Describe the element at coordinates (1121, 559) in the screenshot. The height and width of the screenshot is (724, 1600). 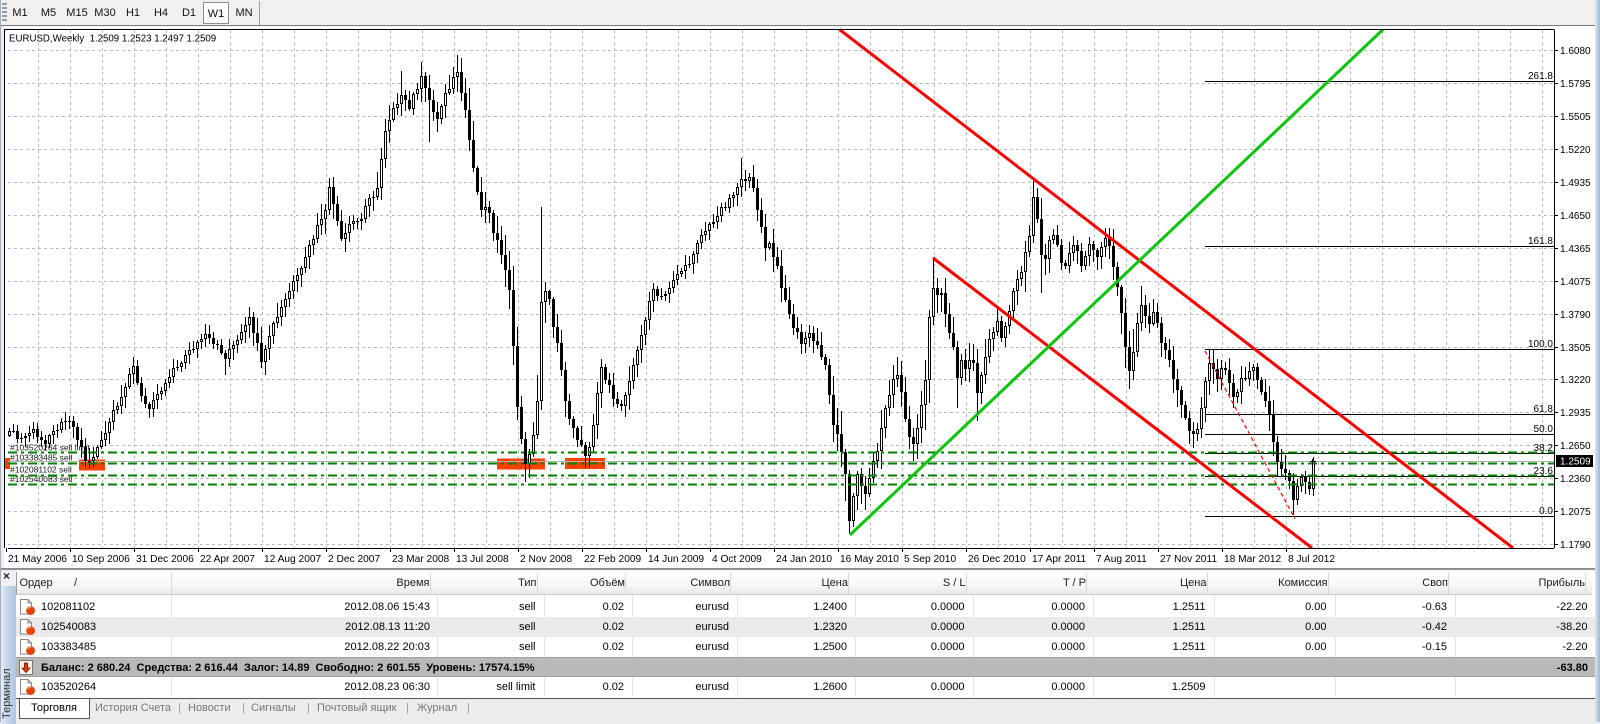
I see `svg-text: 7 Aug 2011` at that location.